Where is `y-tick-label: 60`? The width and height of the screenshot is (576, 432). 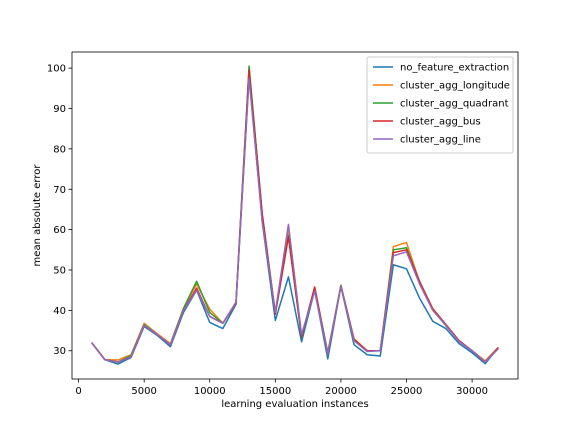
y-tick-label: 60 is located at coordinates (59, 230).